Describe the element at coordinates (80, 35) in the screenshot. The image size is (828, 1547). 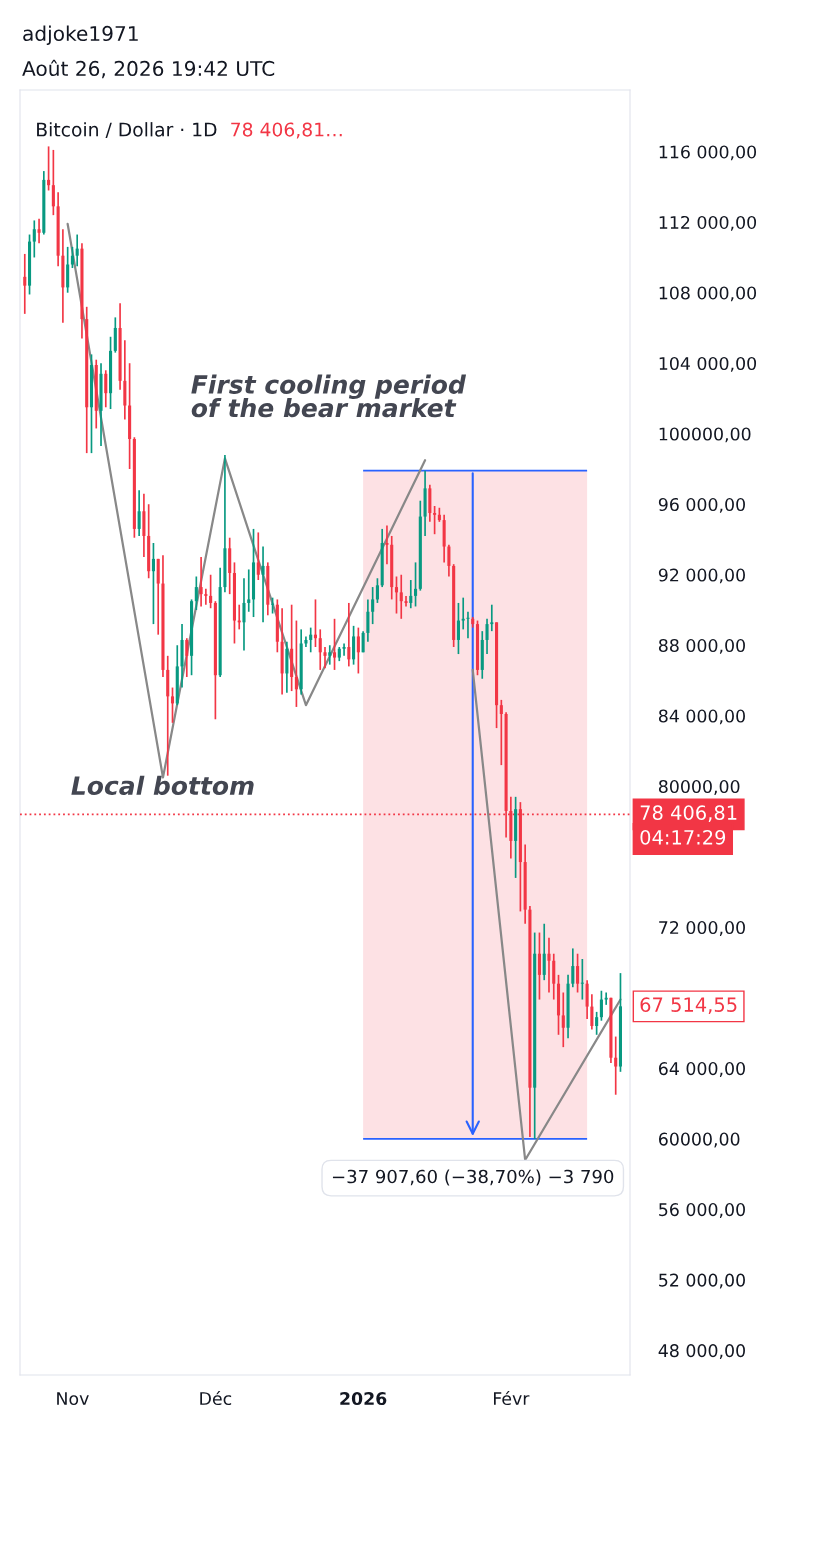
I see `text: adjoke1971` at that location.